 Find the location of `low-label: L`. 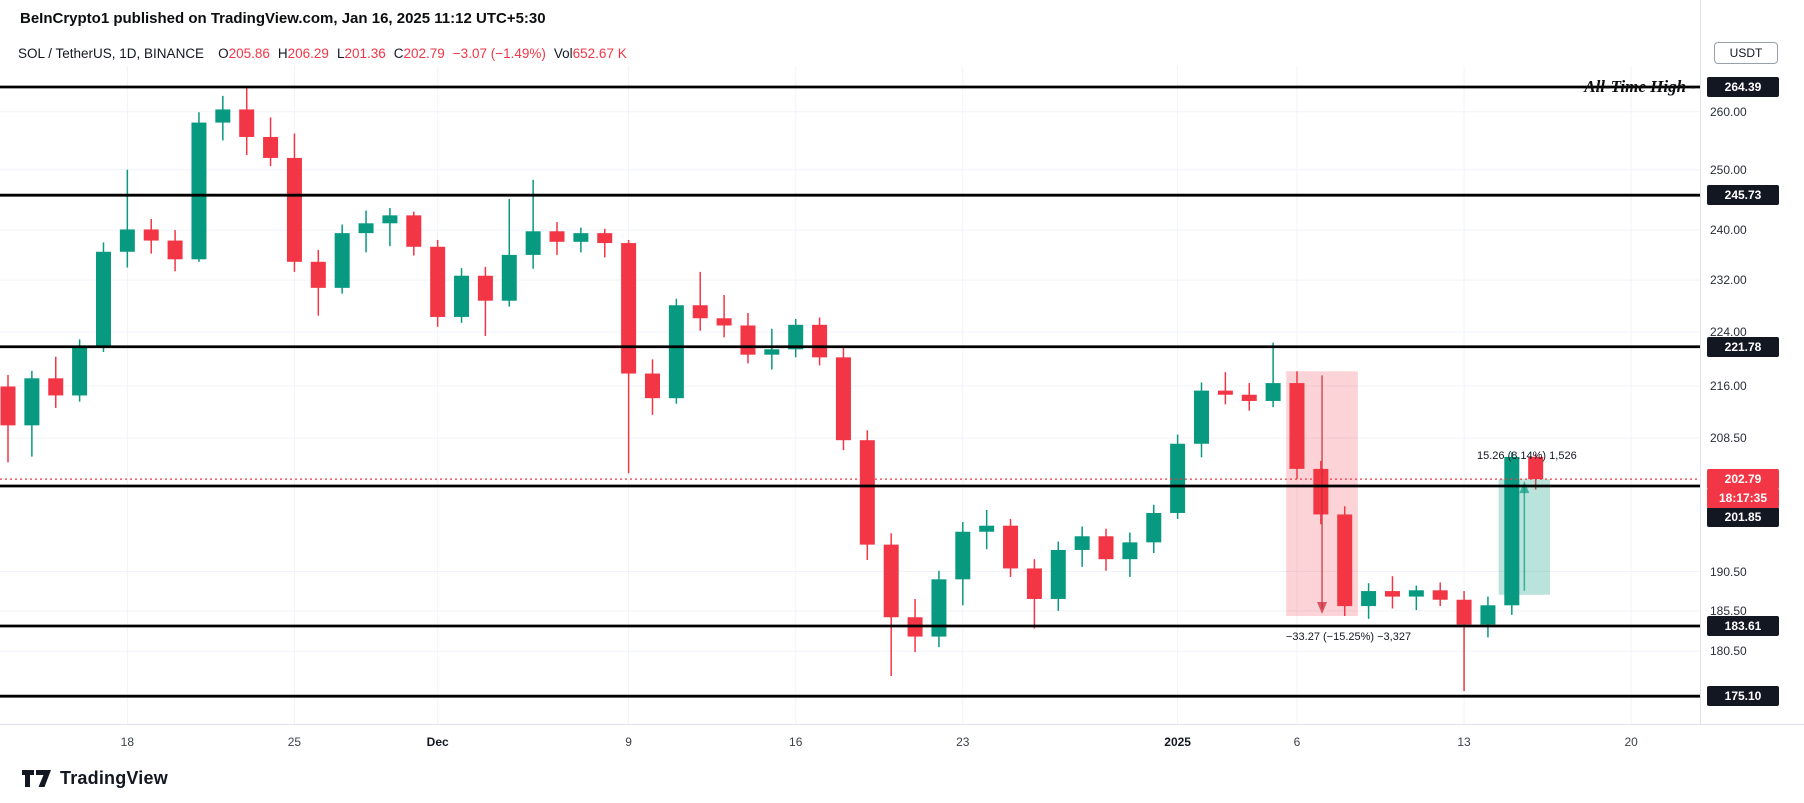

low-label: L is located at coordinates (340, 53).